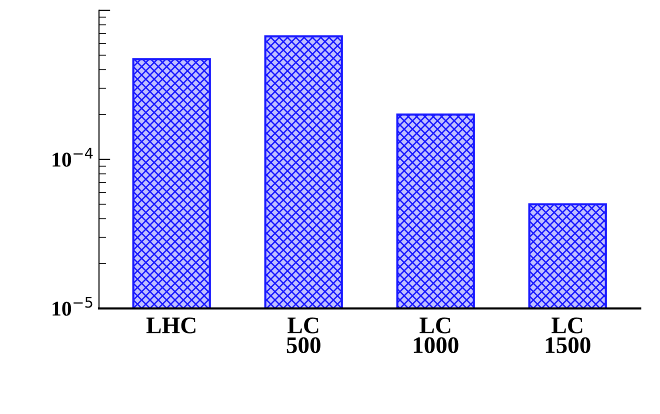 This screenshot has height=414, width=660. What do you see at coordinates (568, 336) in the screenshot?
I see `x-tick-label: LC 1500` at bounding box center [568, 336].